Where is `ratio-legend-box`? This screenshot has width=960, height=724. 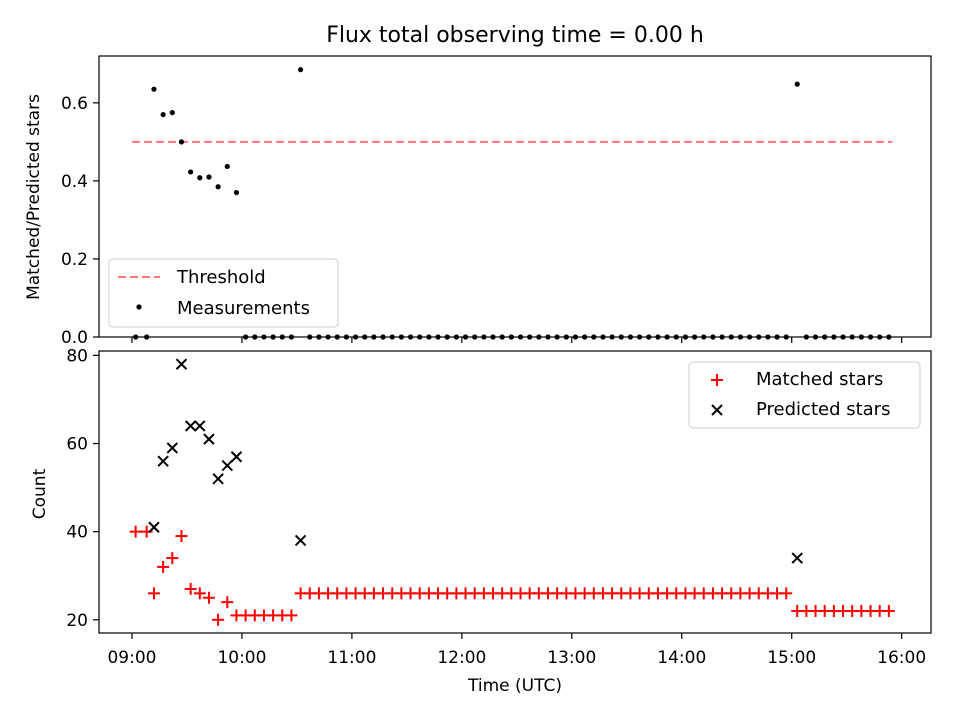 ratio-legend-box is located at coordinates (223, 293).